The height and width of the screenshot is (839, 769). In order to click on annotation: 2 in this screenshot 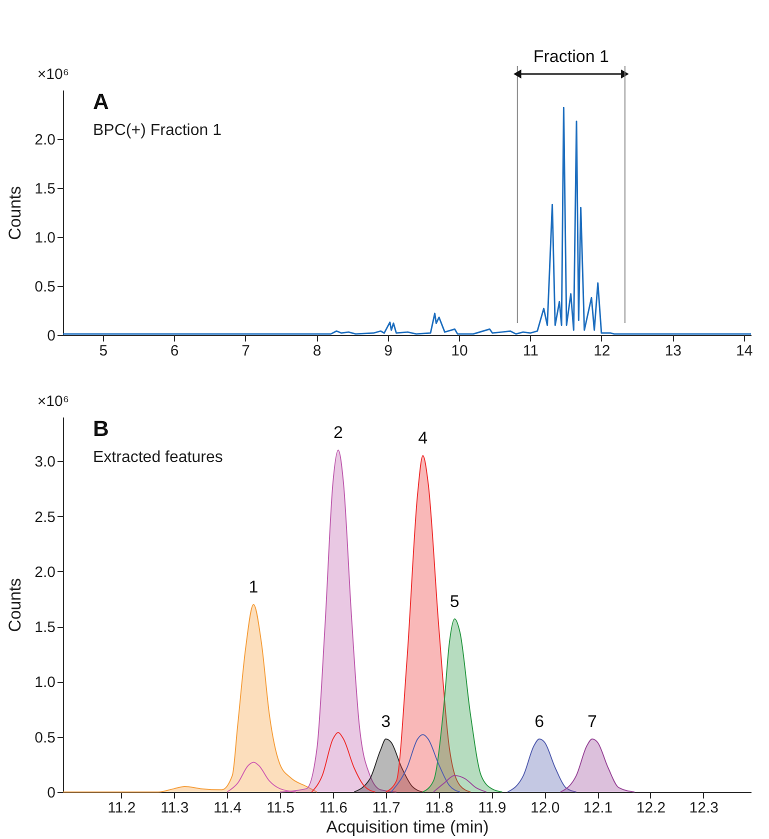, I will do `click(338, 432)`.